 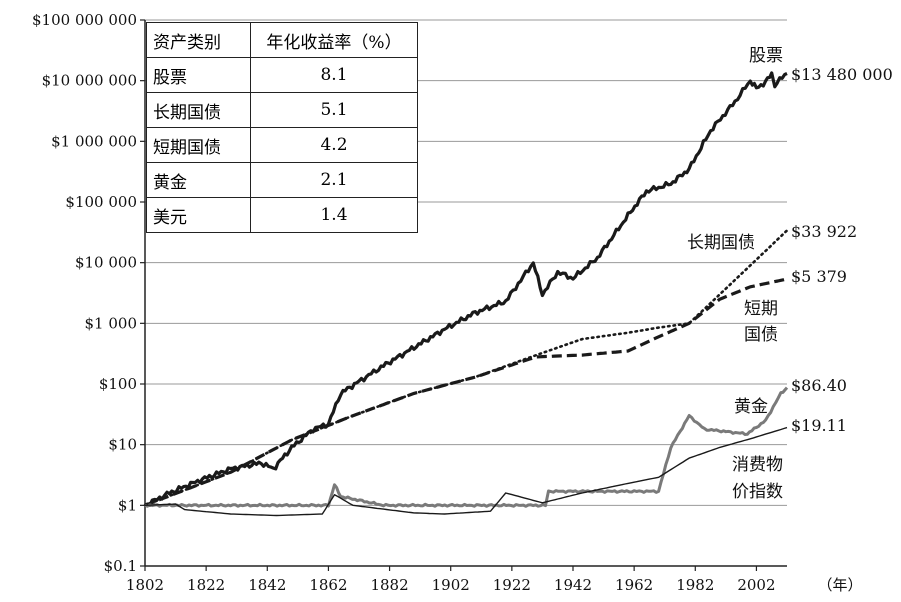 What do you see at coordinates (389, 585) in the screenshot?
I see `x-tick-label: 1882` at bounding box center [389, 585].